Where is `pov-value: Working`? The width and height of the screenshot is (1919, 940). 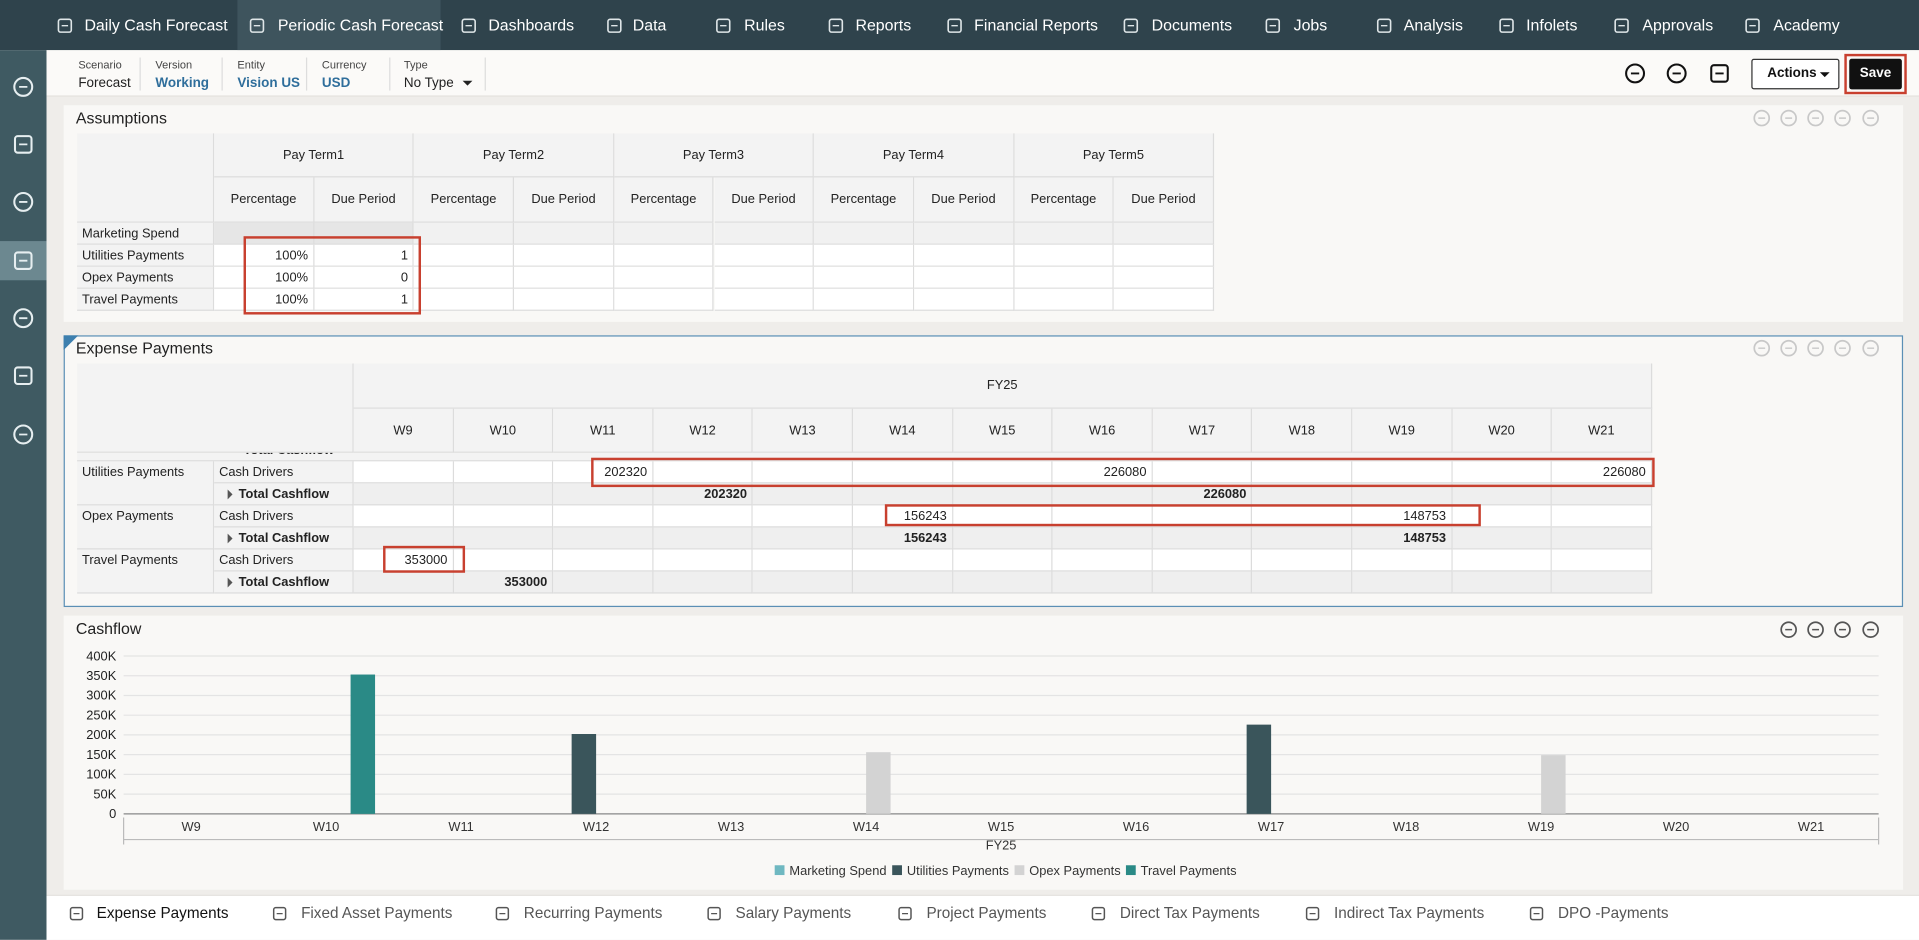
pov-value: Working is located at coordinates (182, 83).